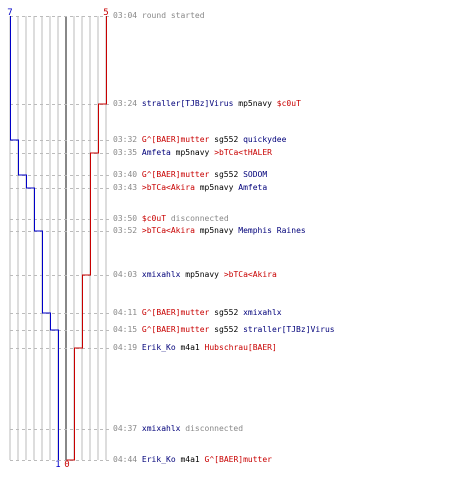 Image resolution: width=450 pixels, height=500 pixels. Describe the element at coordinates (34, 238) in the screenshot. I see `blue-team-line` at that location.